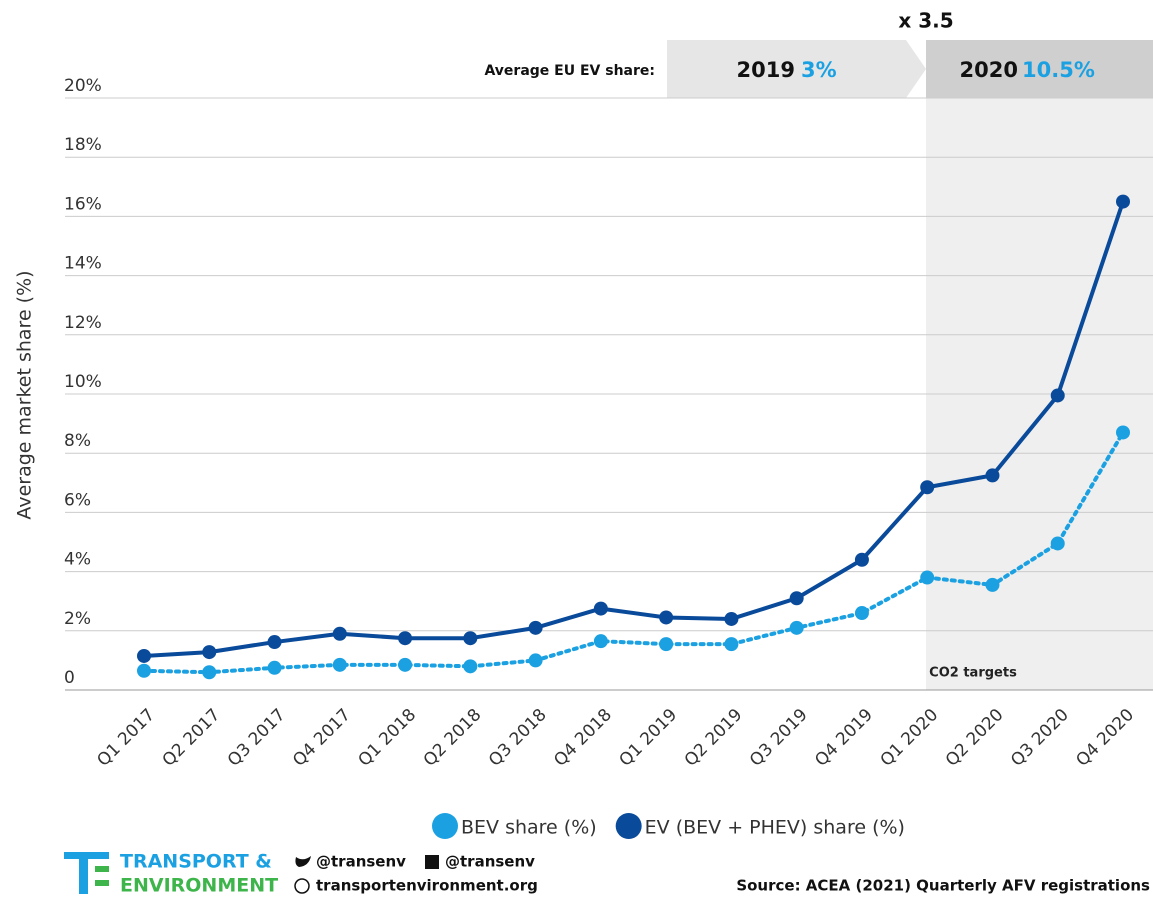  I want to click on multiplier: x 3.5, so click(925, 21).